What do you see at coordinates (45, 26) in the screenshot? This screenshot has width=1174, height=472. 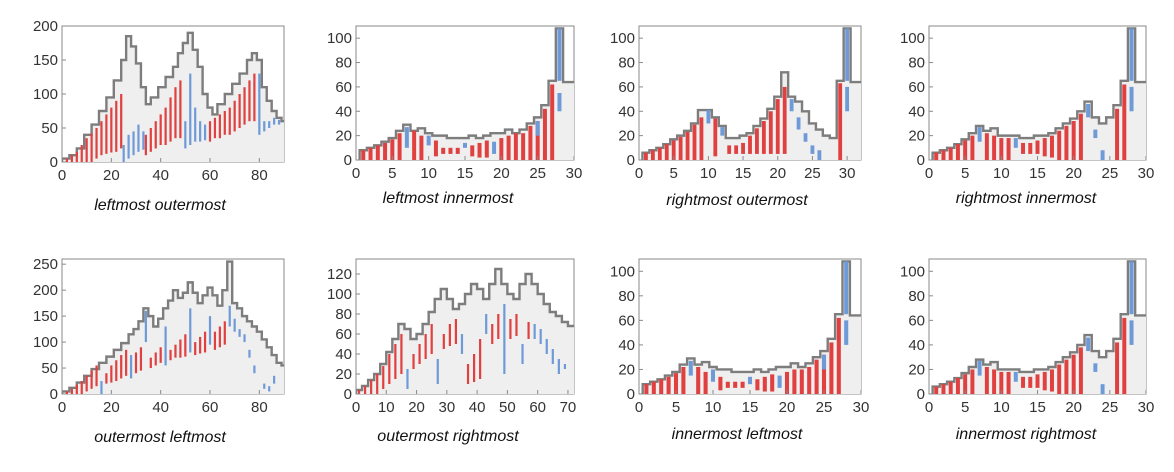 I see `y-tick-label: 200` at bounding box center [45, 26].